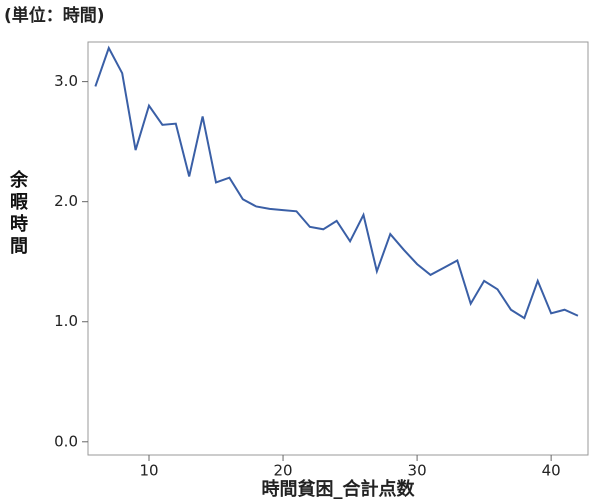  What do you see at coordinates (282, 471) in the screenshot?
I see `x-tick-label: 20` at bounding box center [282, 471].